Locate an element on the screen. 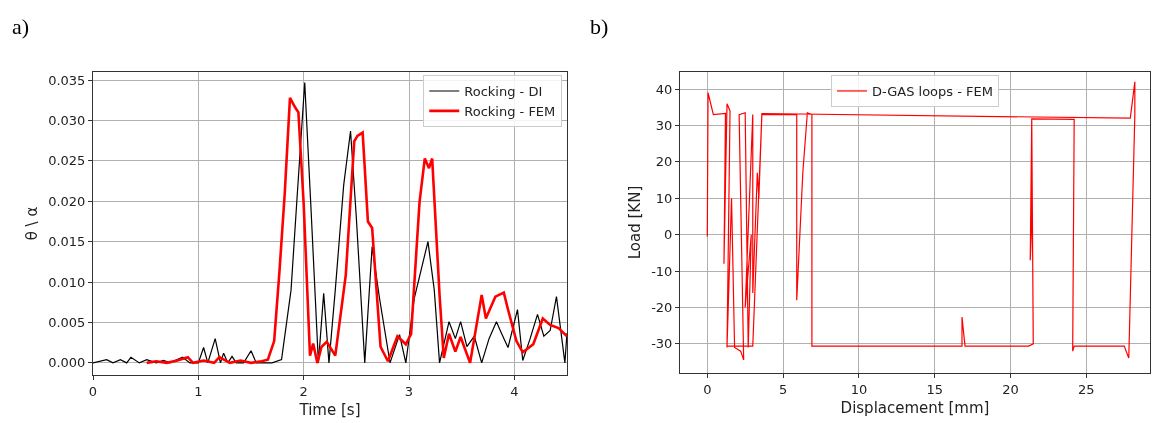 The width and height of the screenshot is (1157, 423). x-tick-label: 2 is located at coordinates (303, 391).